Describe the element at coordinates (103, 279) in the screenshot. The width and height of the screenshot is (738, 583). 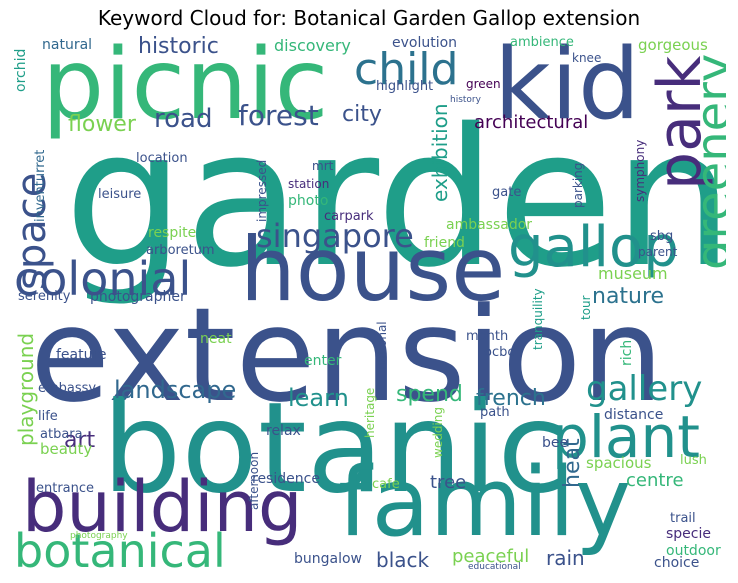
I see `word-colonial: colonial` at that location.